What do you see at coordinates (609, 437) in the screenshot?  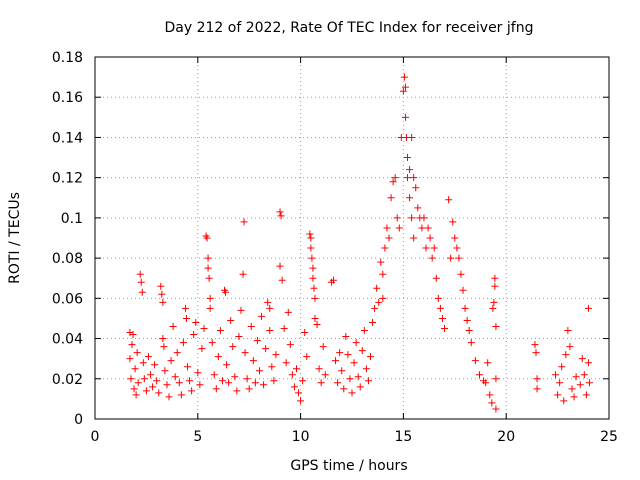 I see `x-tick-label: 25` at bounding box center [609, 437].